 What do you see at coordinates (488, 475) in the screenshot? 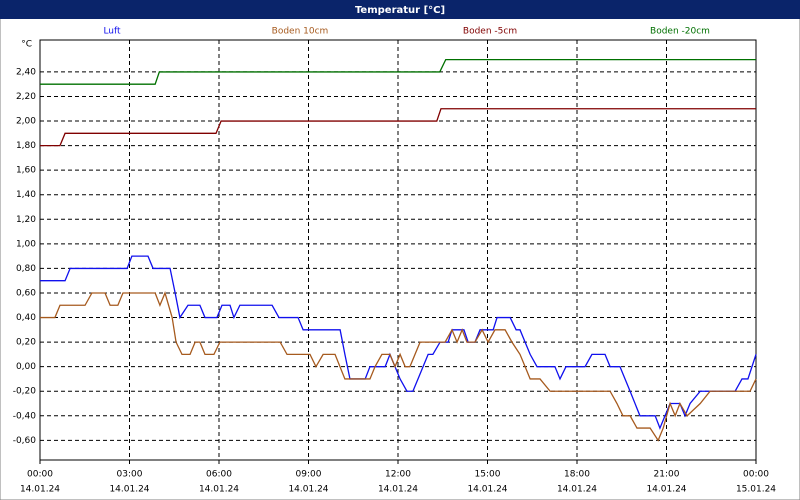
I see `x-tick-label: 15:00` at bounding box center [488, 475].